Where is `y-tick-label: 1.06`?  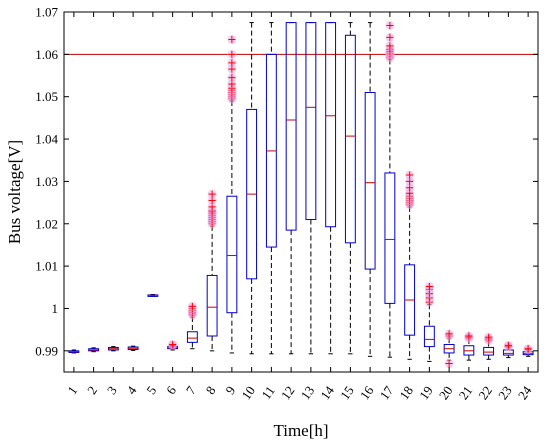
y-tick-label: 1.06 is located at coordinates (46, 54).